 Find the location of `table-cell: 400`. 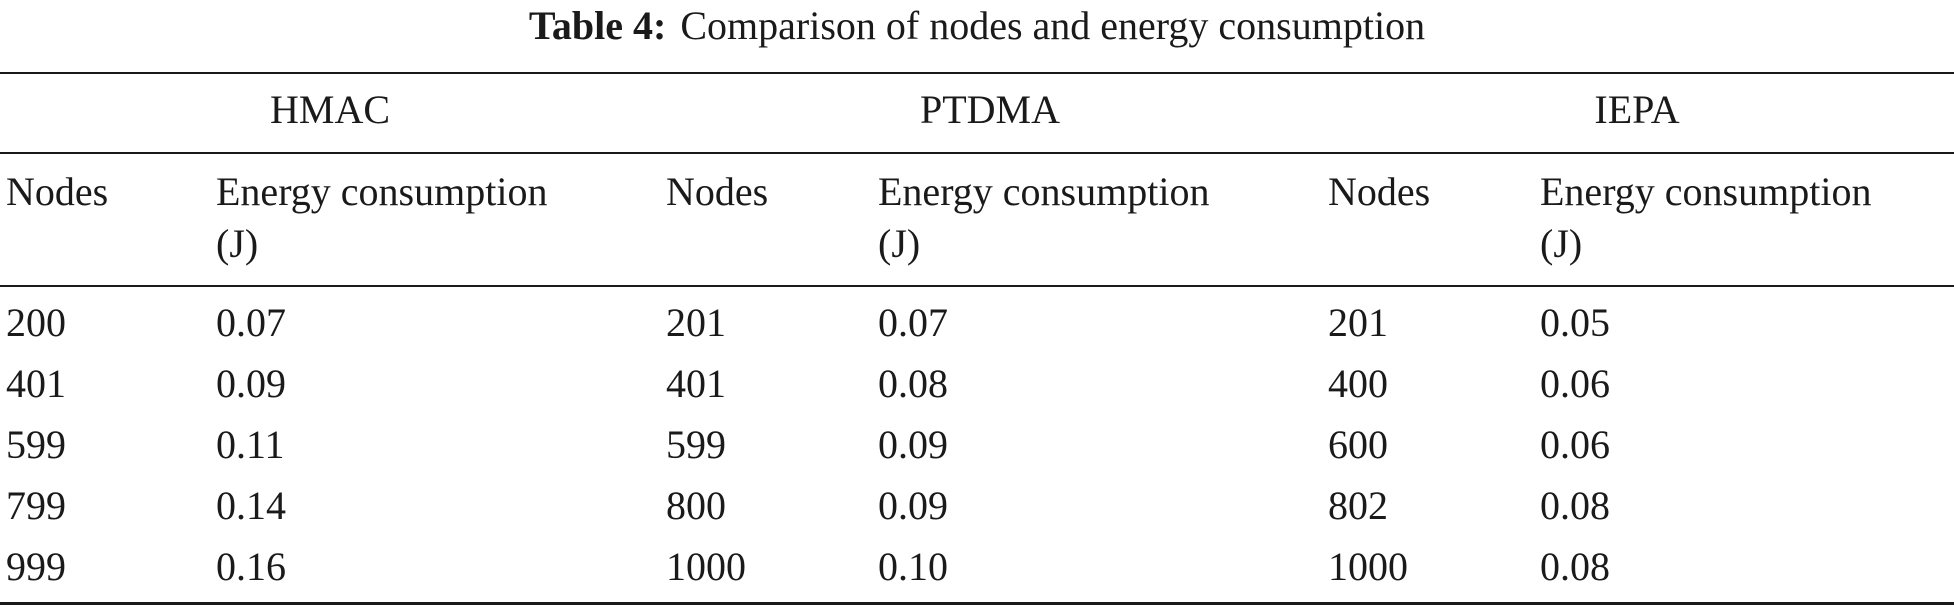

table-cell: 400 is located at coordinates (1358, 383).